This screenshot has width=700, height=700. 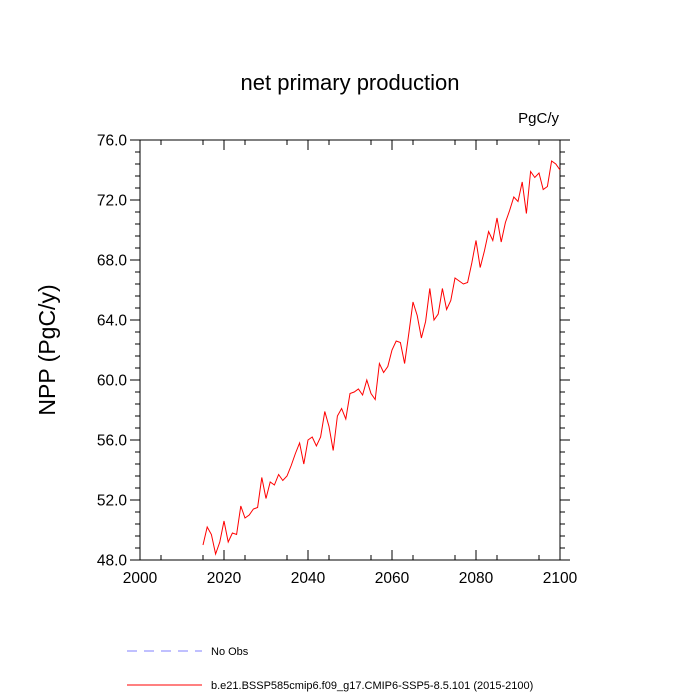 I want to click on x-tick-label: 2020, so click(x=224, y=578).